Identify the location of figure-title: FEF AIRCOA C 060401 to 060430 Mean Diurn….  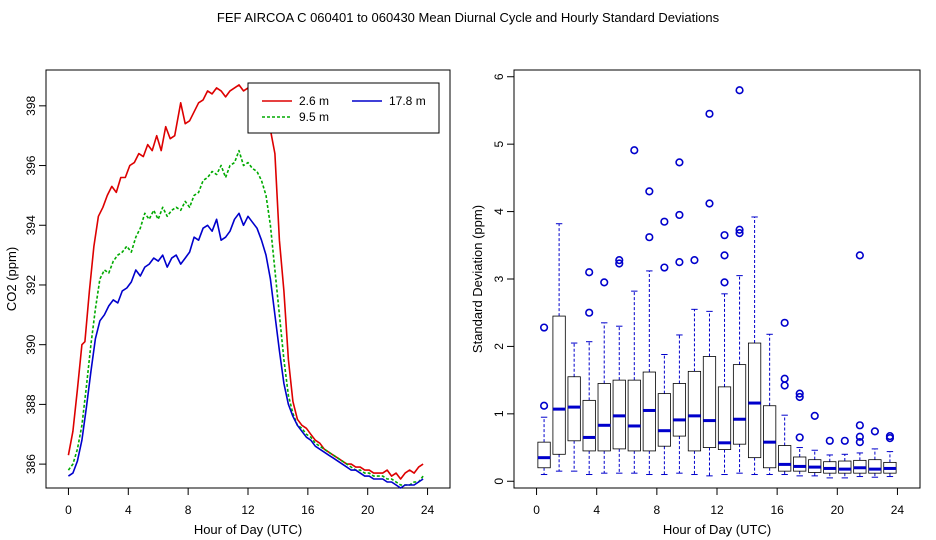
(468, 17).